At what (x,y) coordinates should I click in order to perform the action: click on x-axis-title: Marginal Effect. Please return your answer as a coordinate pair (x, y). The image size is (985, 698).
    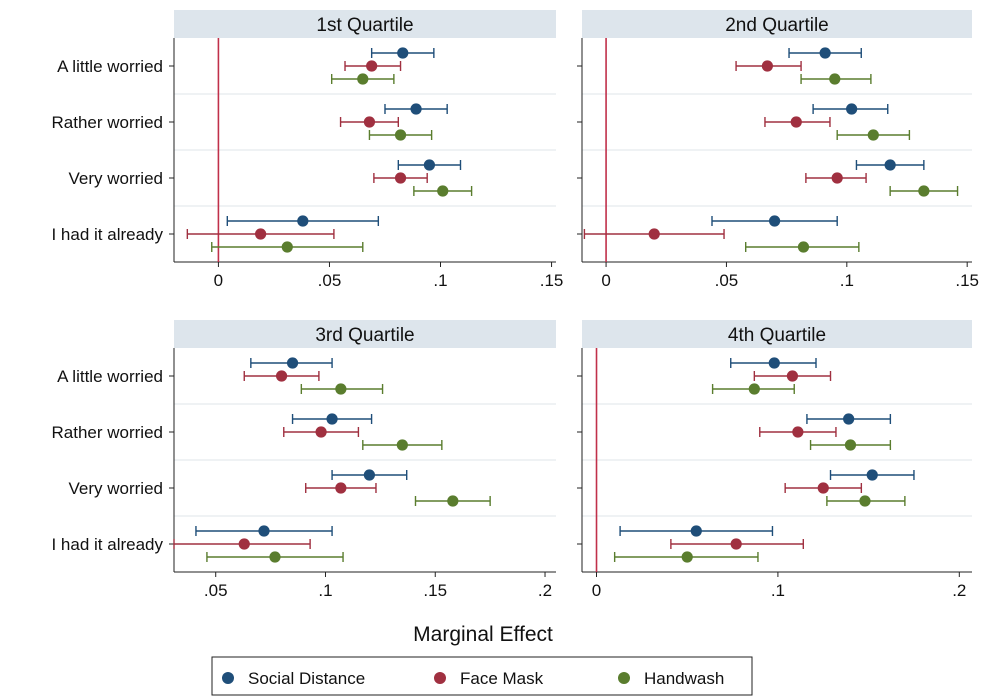
    Looking at the image, I should click on (483, 634).